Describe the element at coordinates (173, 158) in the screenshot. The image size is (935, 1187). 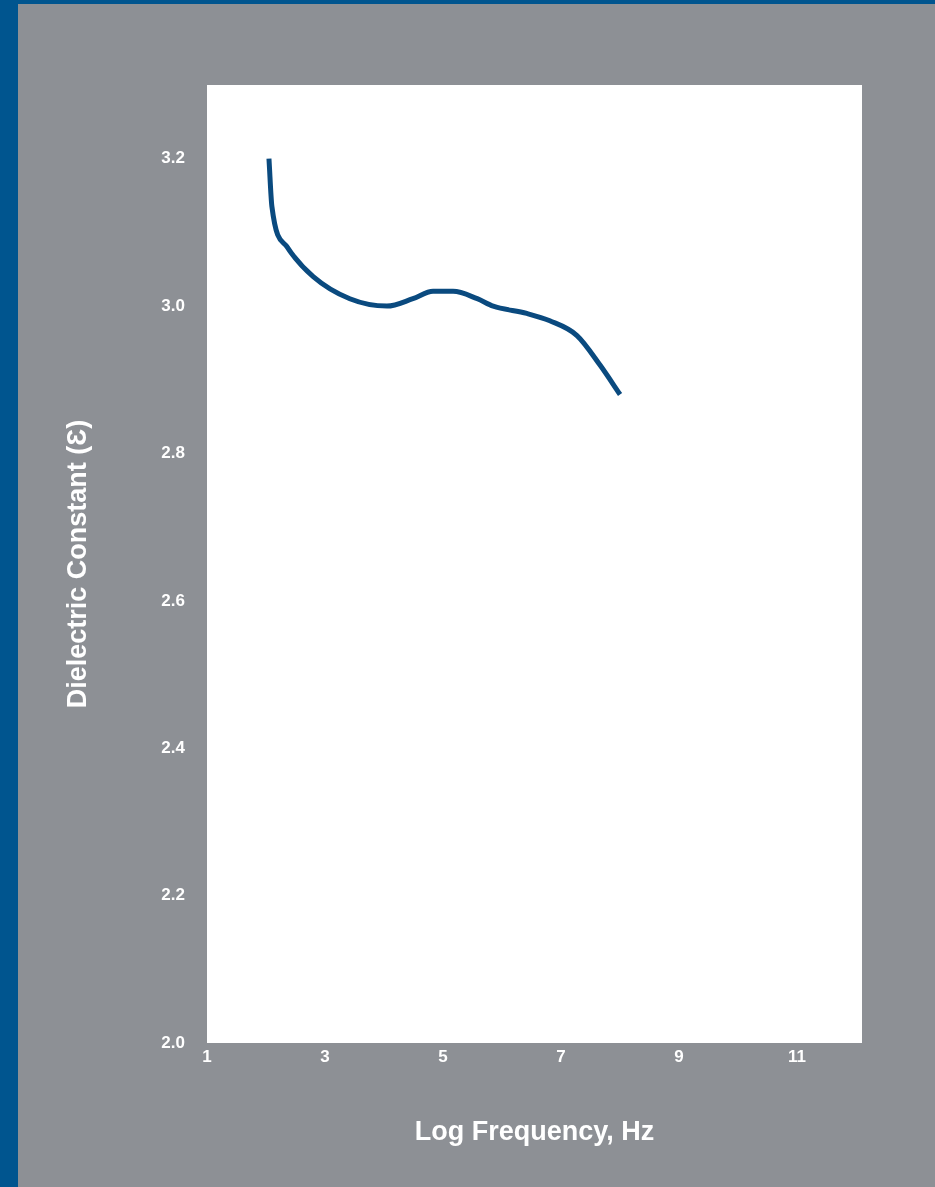
I see `y-tick-label: 3.2` at that location.